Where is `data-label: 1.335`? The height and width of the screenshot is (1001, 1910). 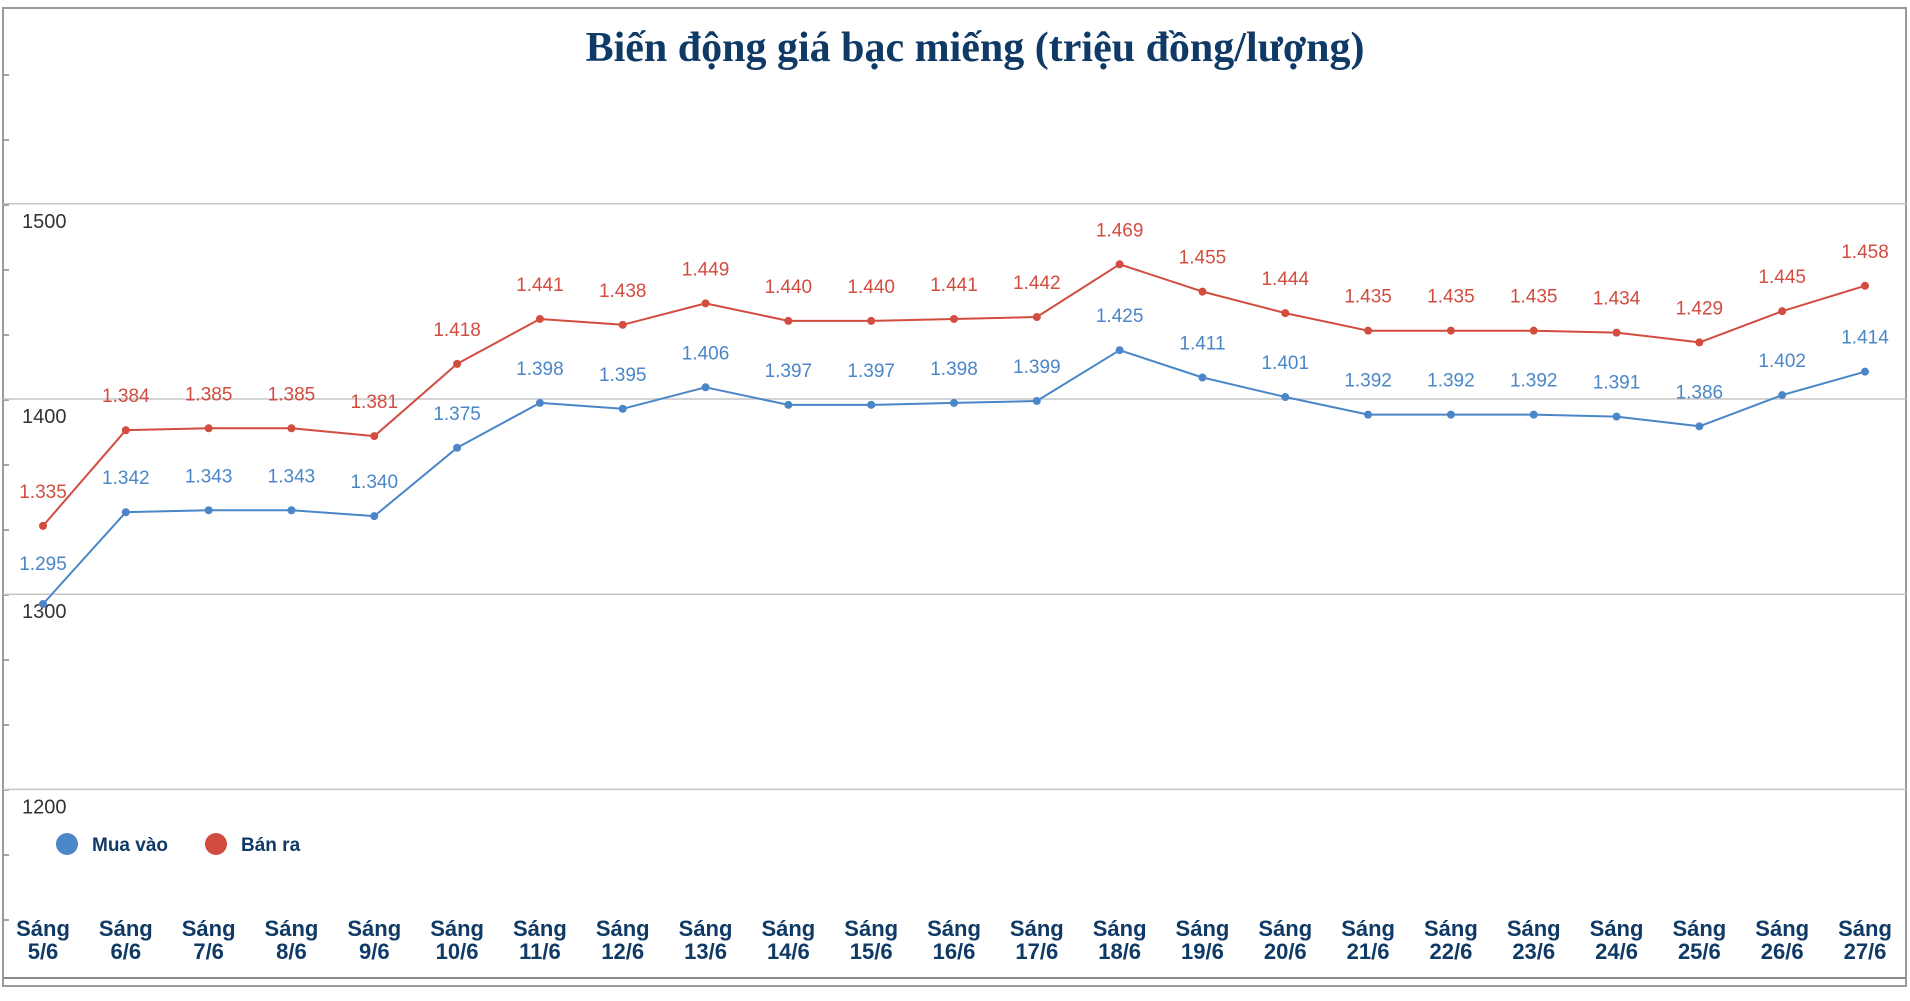 data-label: 1.335 is located at coordinates (43, 492).